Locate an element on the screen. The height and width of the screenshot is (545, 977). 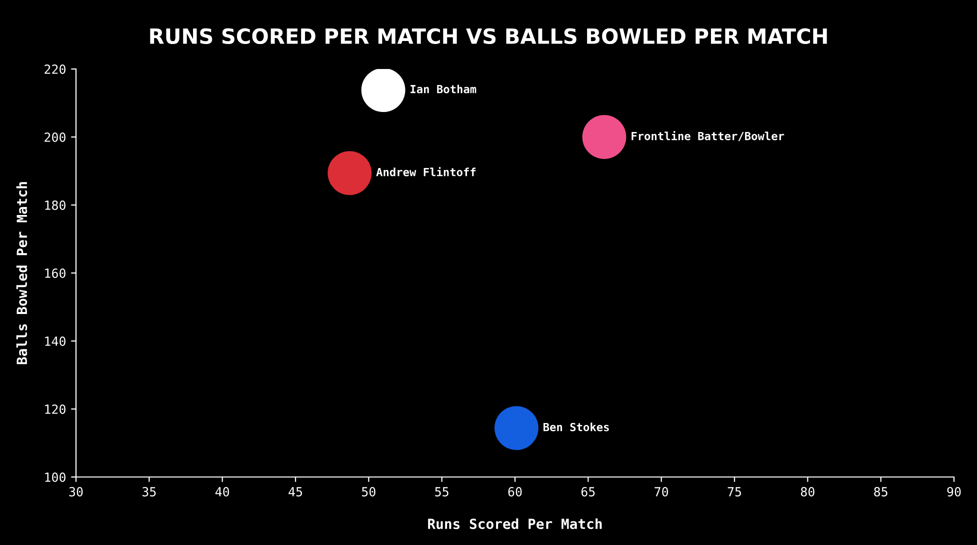
x-tick-label: 90 is located at coordinates (954, 491).